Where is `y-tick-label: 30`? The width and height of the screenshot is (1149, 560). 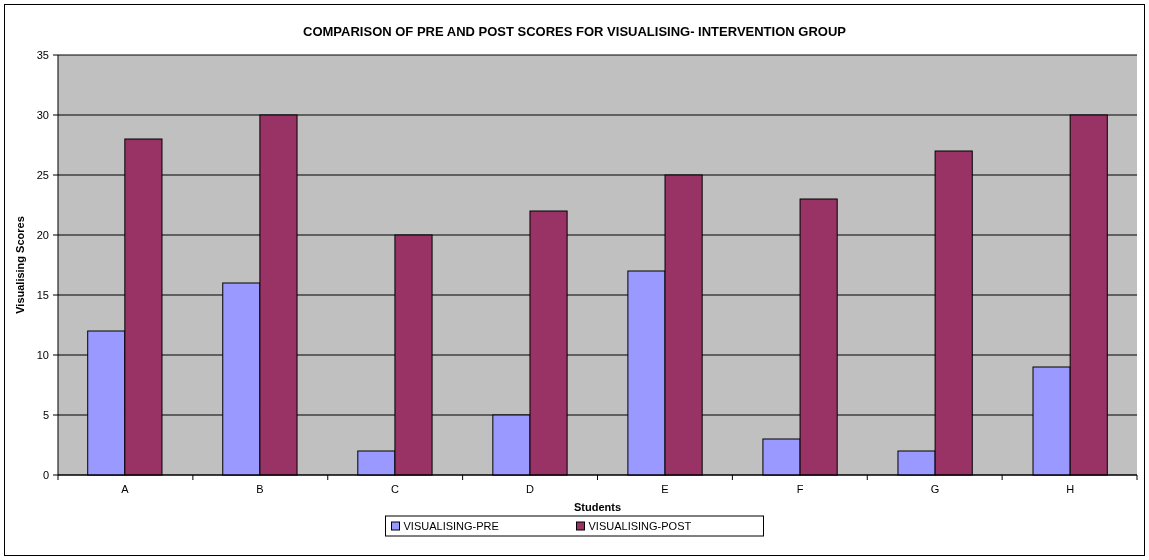
y-tick-label: 30 is located at coordinates (42, 114).